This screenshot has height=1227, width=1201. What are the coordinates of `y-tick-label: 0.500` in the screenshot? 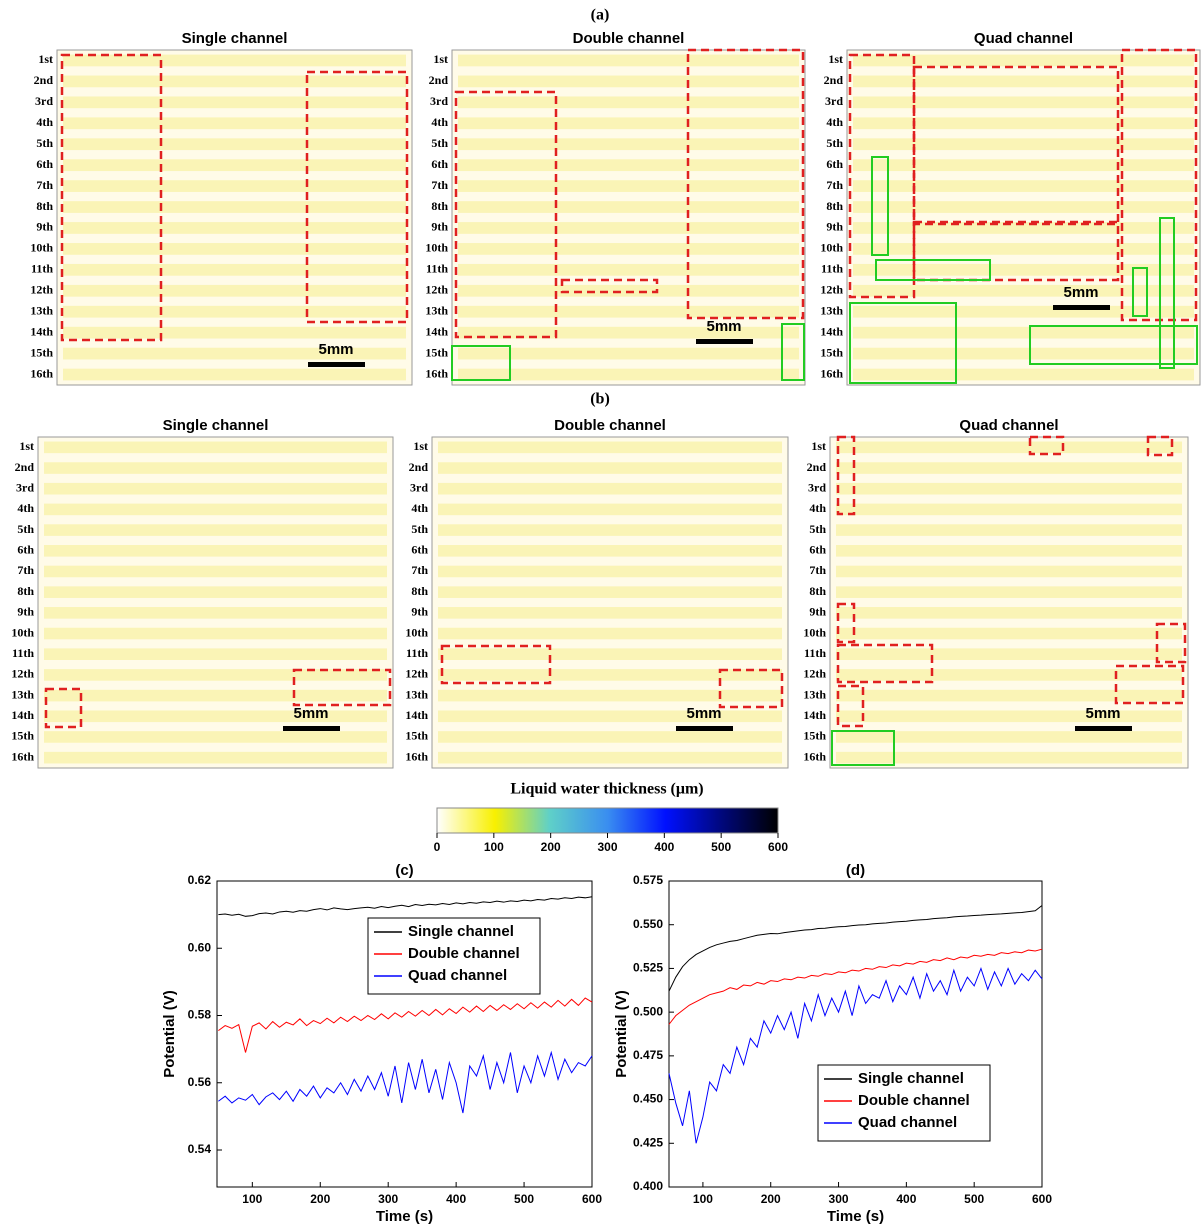 It's located at (648, 1011).